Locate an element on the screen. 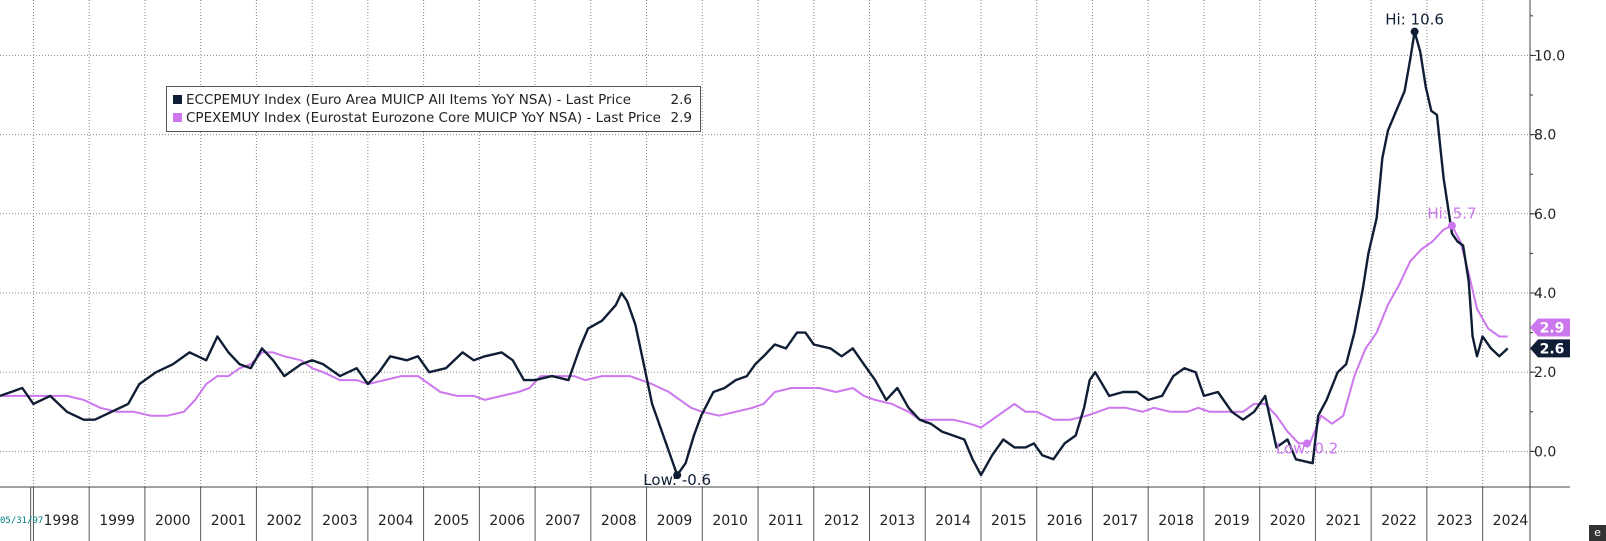  x-tick-label: 1999 is located at coordinates (117, 521).